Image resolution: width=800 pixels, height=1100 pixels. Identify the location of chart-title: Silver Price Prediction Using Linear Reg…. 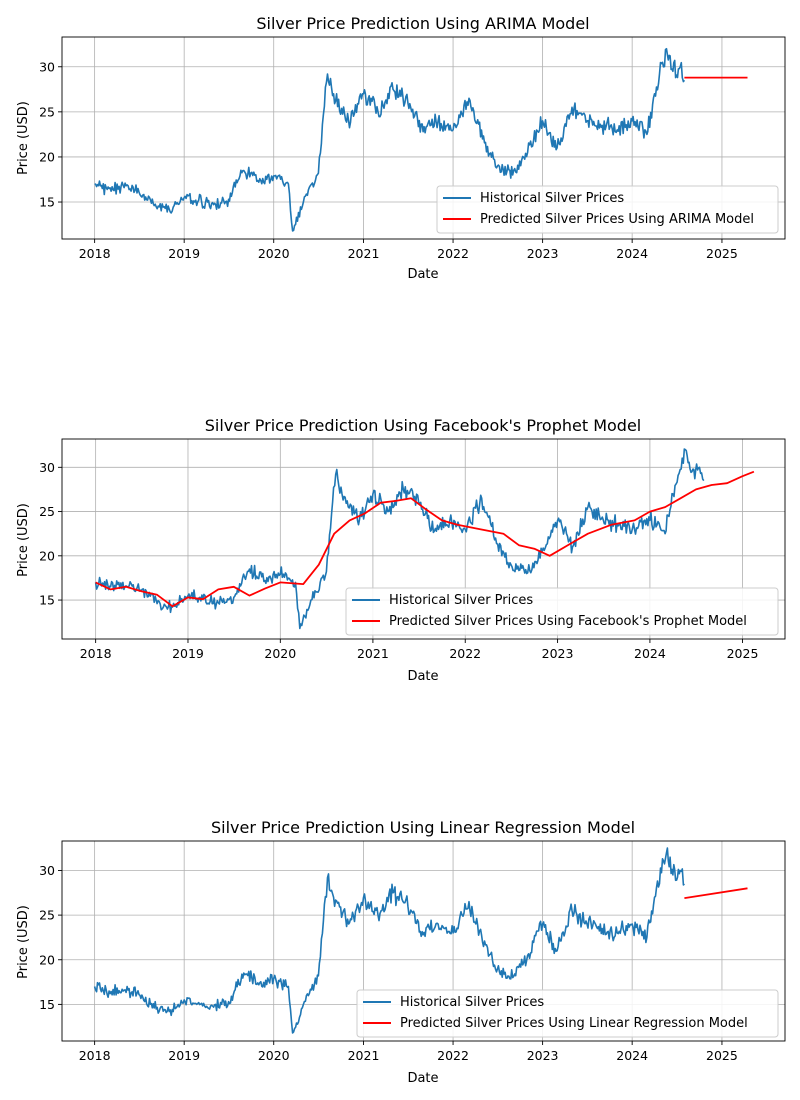
(423, 827).